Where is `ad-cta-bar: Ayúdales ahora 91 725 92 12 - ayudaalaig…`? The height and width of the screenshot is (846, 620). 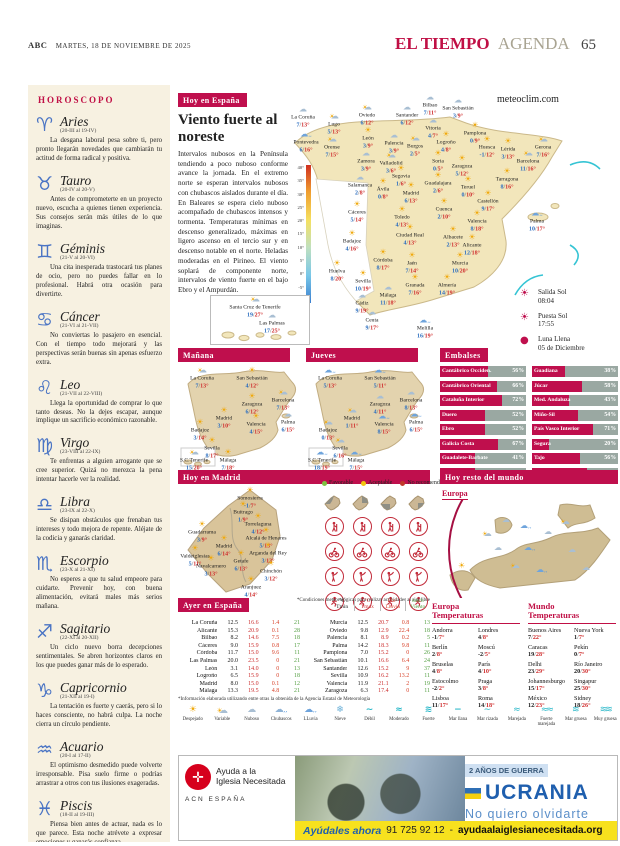
ad-cta-bar: Ayúdales ahora 91 725 92 12 - ayudaalaig… is located at coordinates (456, 830).